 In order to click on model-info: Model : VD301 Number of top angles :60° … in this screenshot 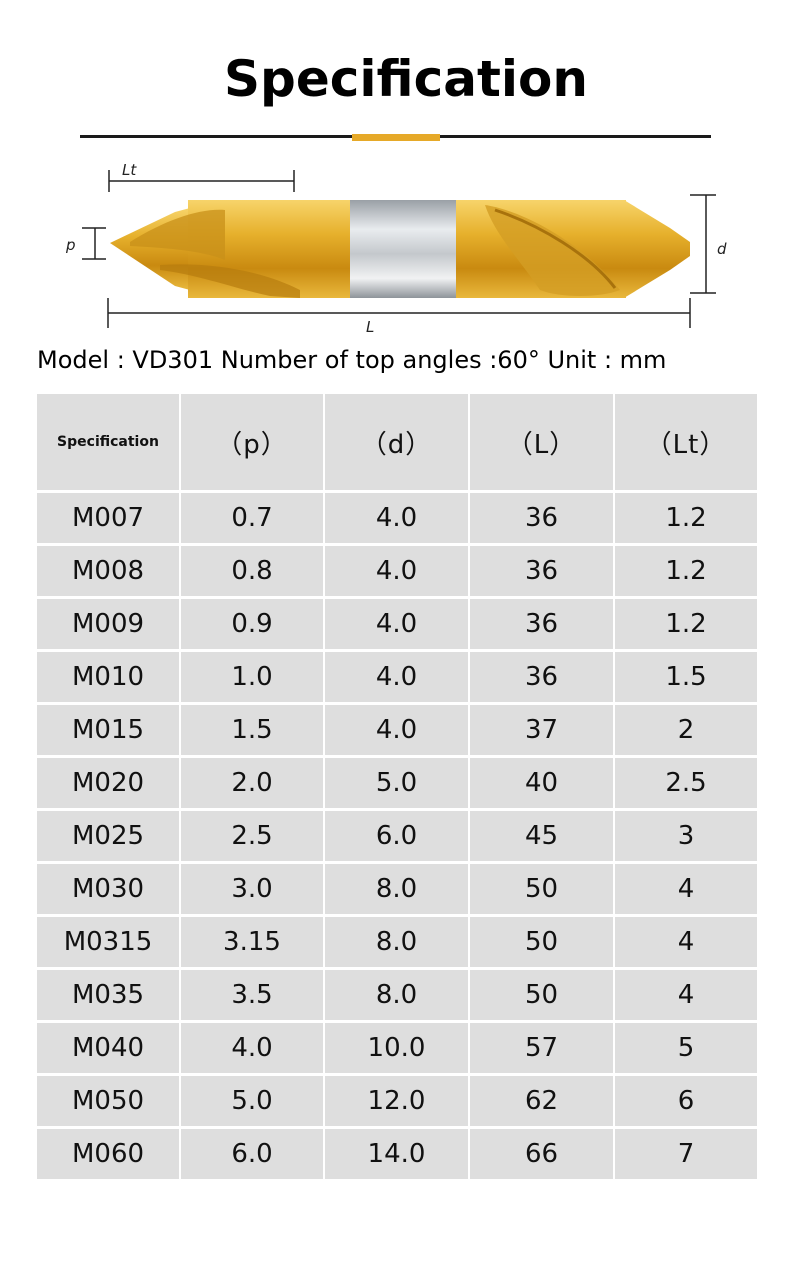, I will do `click(352, 360)`.